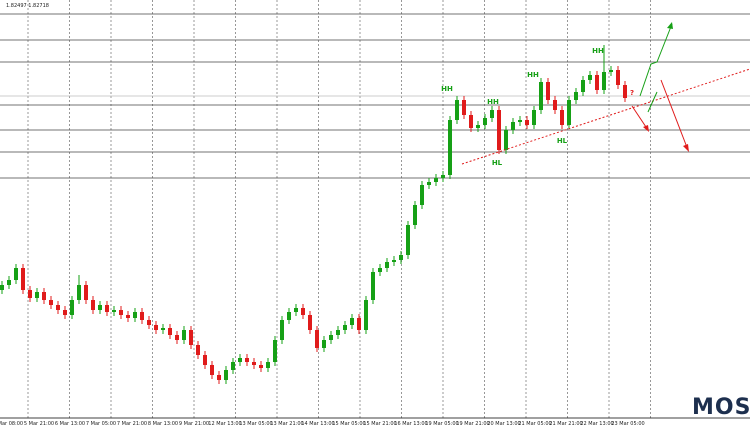 This screenshot has height=430, width=750. I want to click on x-tick-label: 5 Mar 21:00, so click(39, 424).